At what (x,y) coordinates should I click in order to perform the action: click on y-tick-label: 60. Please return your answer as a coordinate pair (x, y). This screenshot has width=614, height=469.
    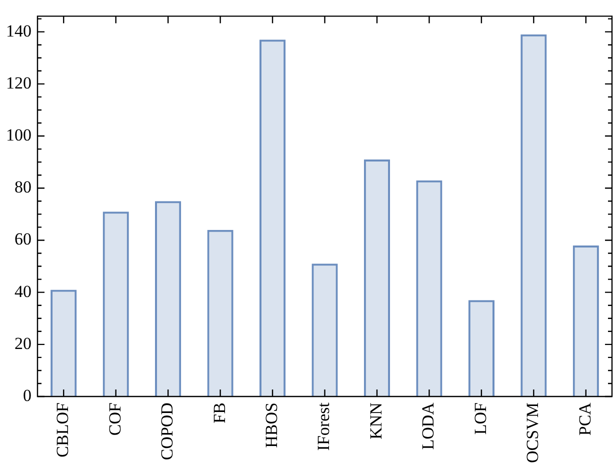
    Looking at the image, I should click on (23, 239).